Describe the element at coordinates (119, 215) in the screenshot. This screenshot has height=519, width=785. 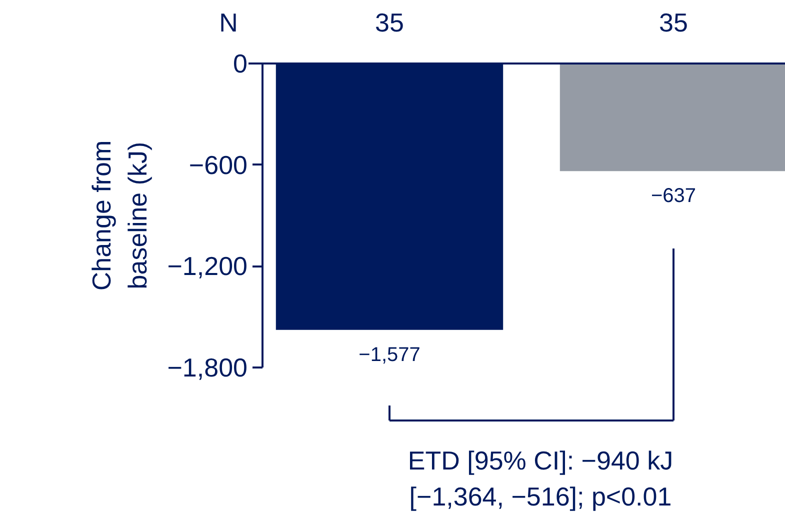
I see `y-axis-title: Change from baseline (kJ)` at that location.